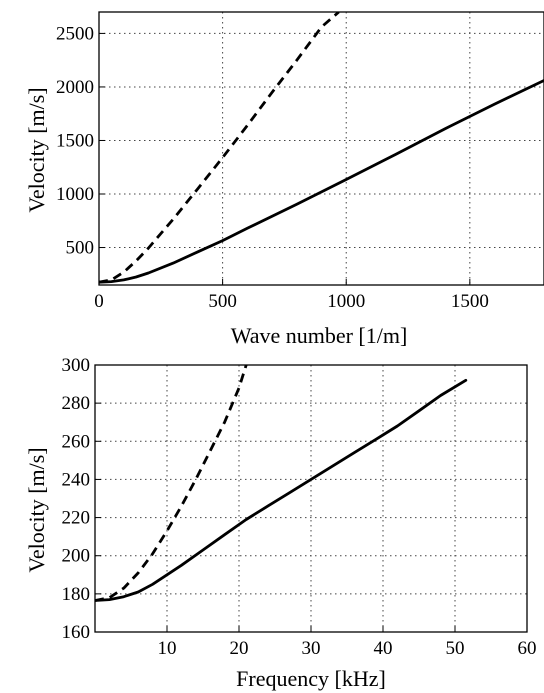  Describe the element at coordinates (311, 678) in the screenshot. I see `x-axis-label: Frequency [kHz]` at that location.